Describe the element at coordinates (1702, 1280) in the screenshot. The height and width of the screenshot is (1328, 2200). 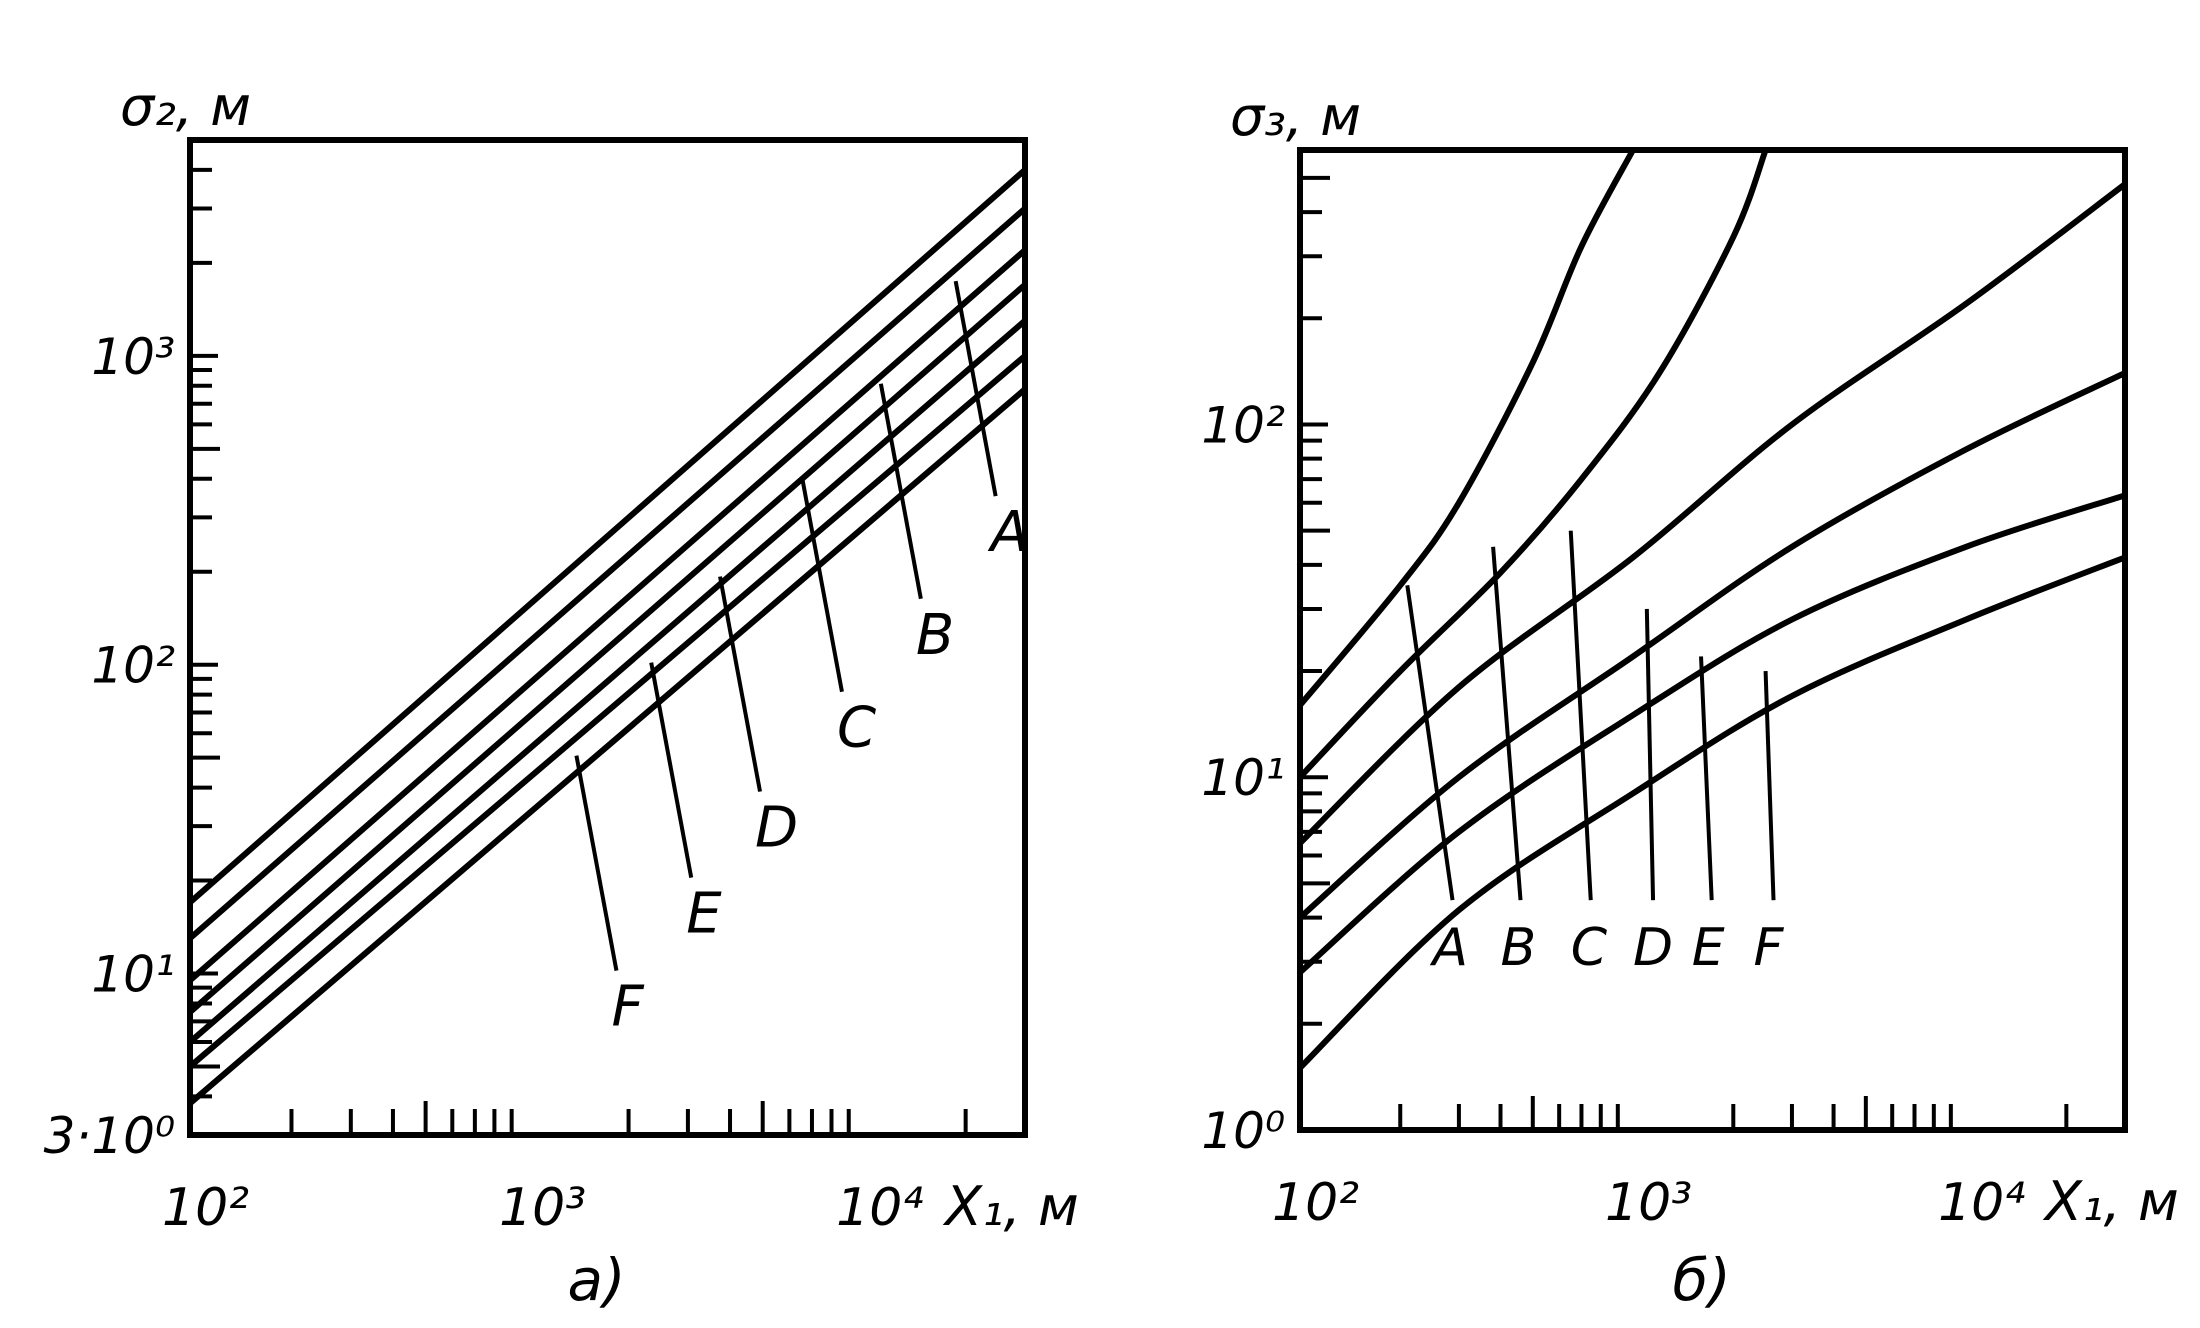
I see `panel-label: б)` at that location.